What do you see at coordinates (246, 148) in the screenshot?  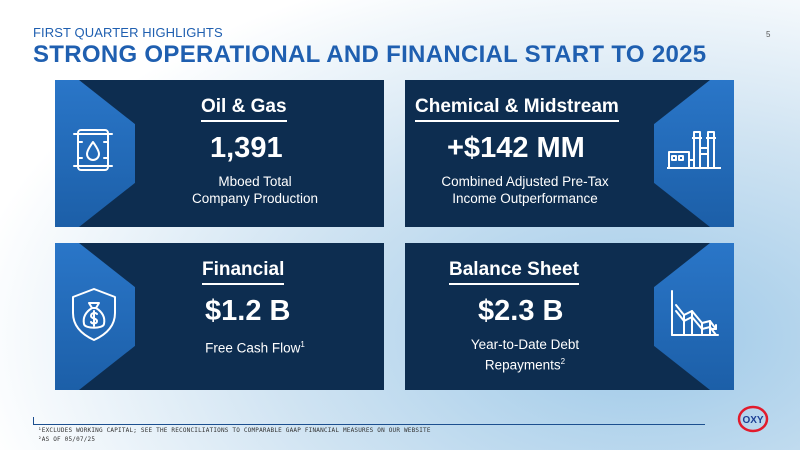 I see `card-value: 1,391` at bounding box center [246, 148].